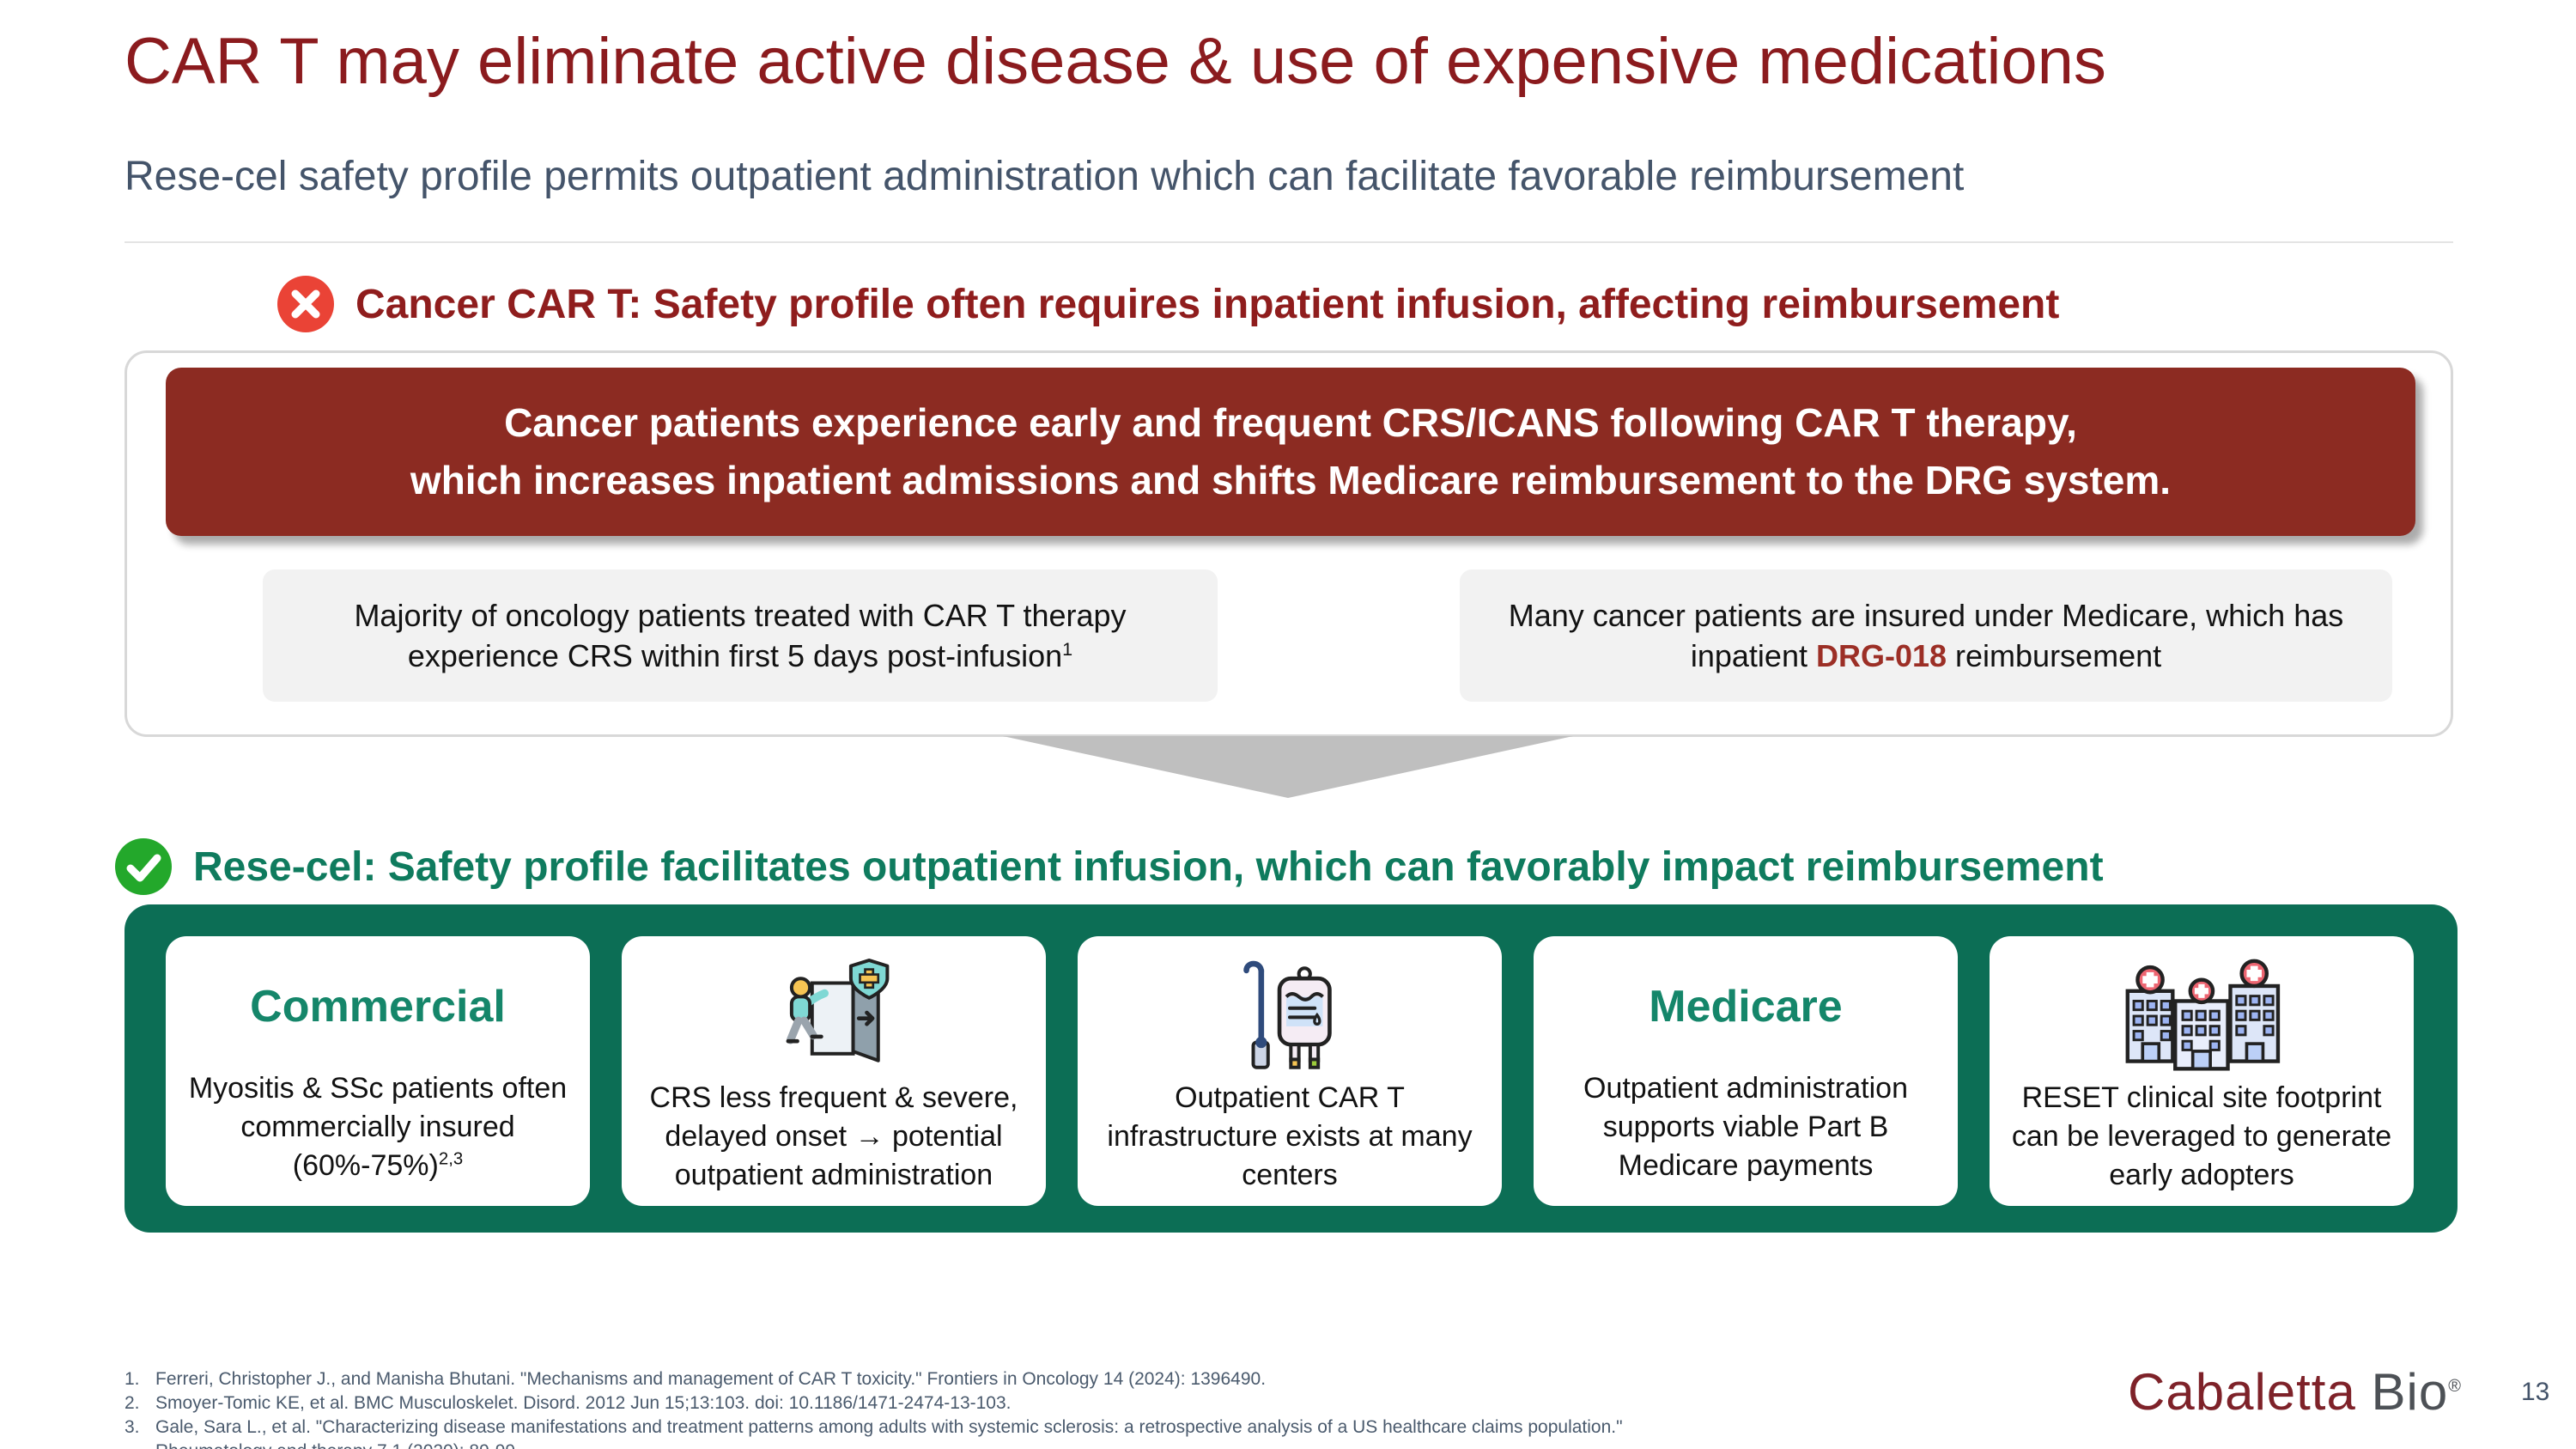 This screenshot has width=2576, height=1449. What do you see at coordinates (1067, 649) in the screenshot?
I see `footnote-ref-1: 1` at bounding box center [1067, 649].